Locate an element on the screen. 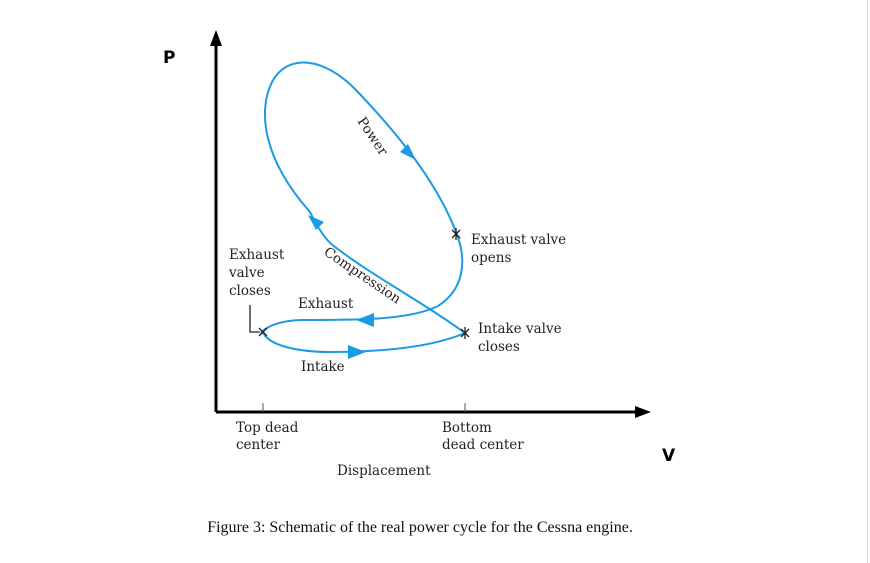  intake-stroke is located at coordinates (364, 342).